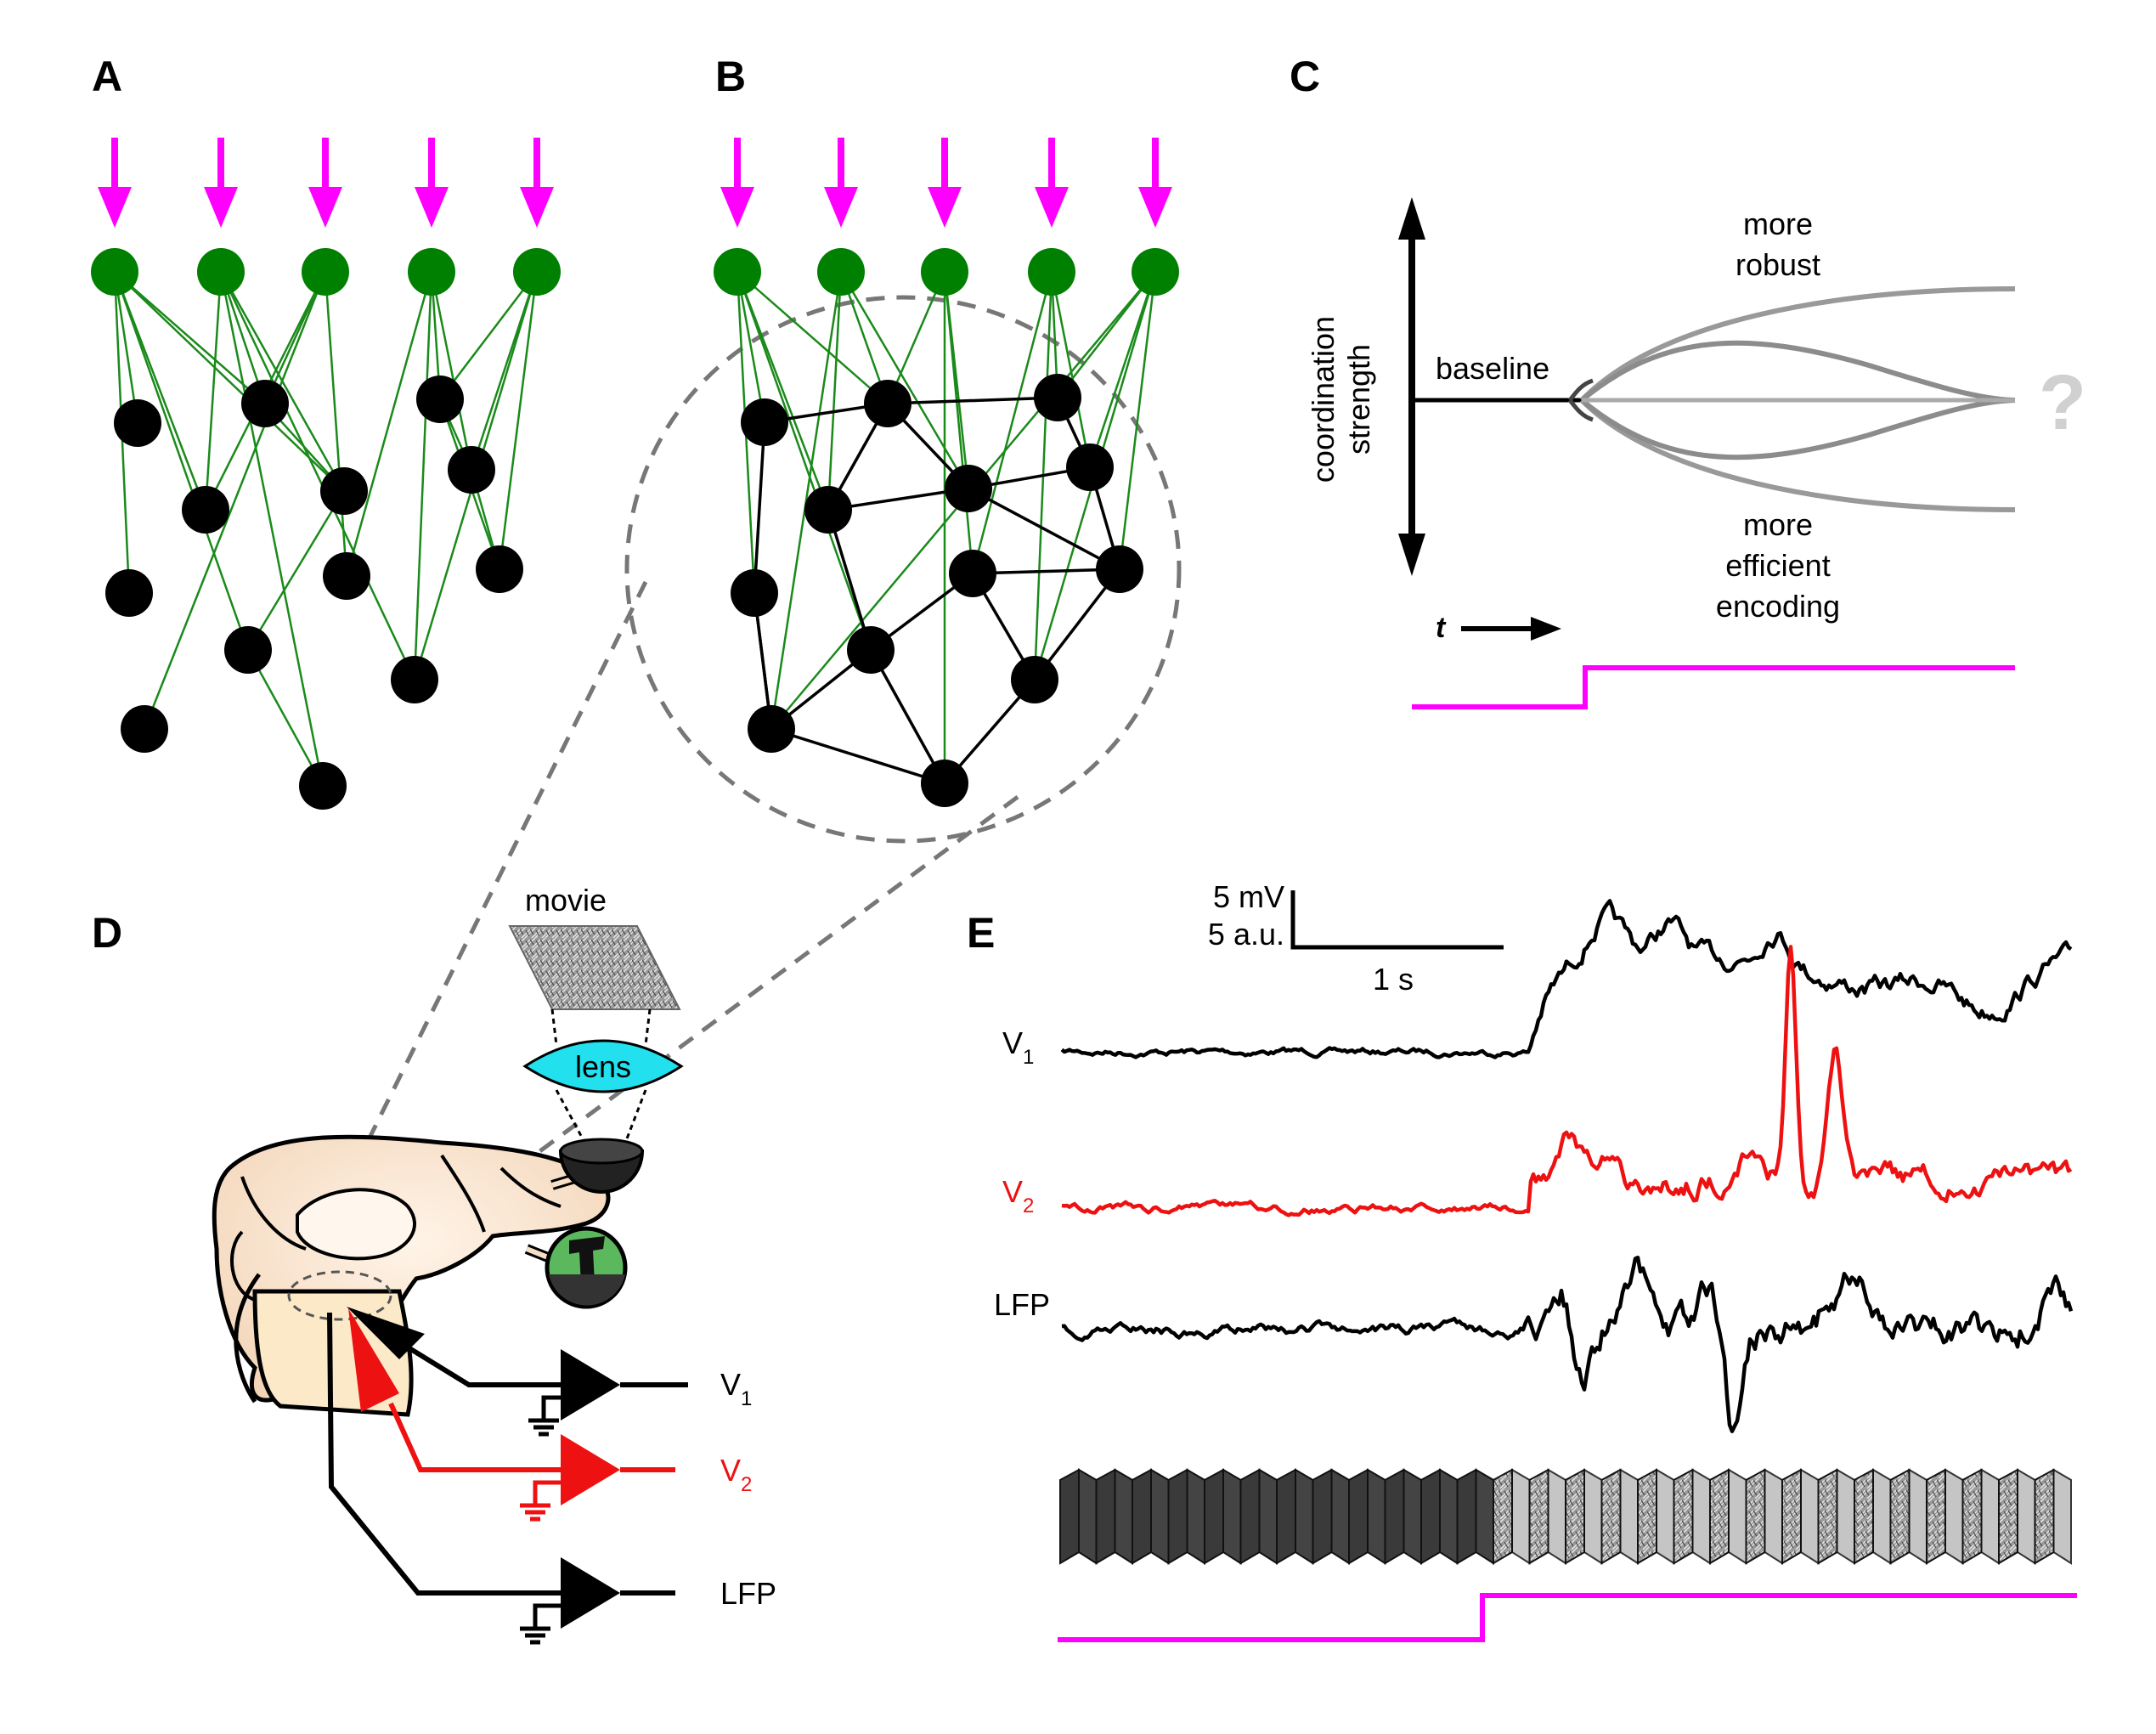 The height and width of the screenshot is (1734, 2156). I want to click on time-arrow-head, so click(1546, 629).